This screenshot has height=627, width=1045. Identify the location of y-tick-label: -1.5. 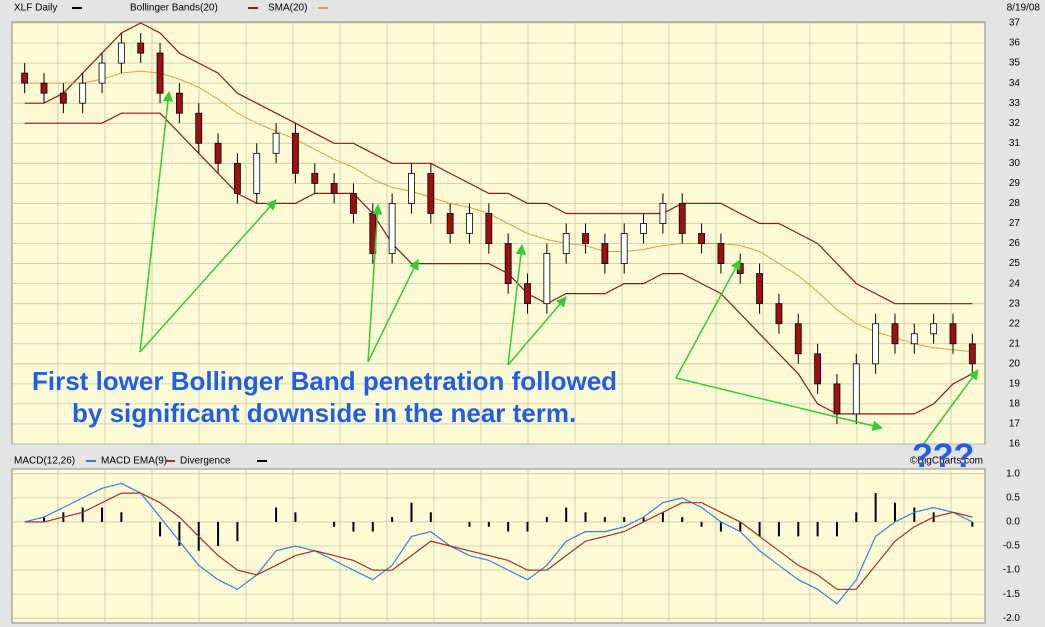
(1012, 594).